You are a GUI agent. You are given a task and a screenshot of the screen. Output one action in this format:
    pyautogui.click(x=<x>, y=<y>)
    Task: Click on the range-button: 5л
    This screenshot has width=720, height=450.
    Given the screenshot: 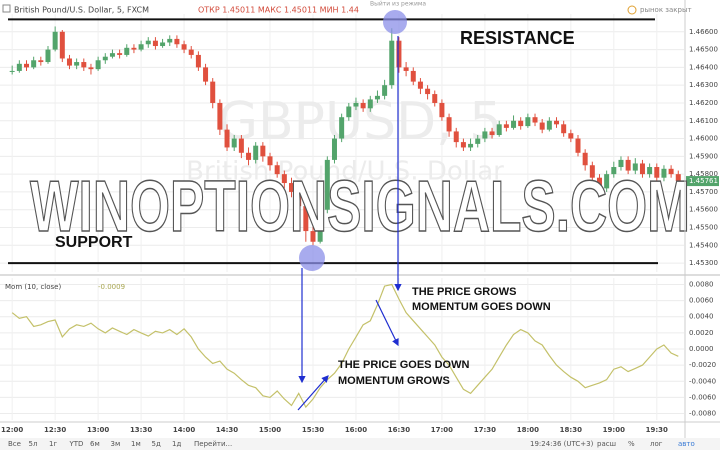 What is the action you would take?
    pyautogui.click(x=33, y=444)
    